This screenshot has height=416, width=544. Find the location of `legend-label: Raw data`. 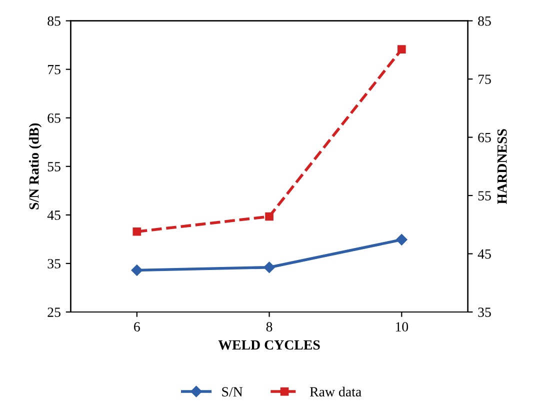

legend-label: Raw data is located at coordinates (336, 391).